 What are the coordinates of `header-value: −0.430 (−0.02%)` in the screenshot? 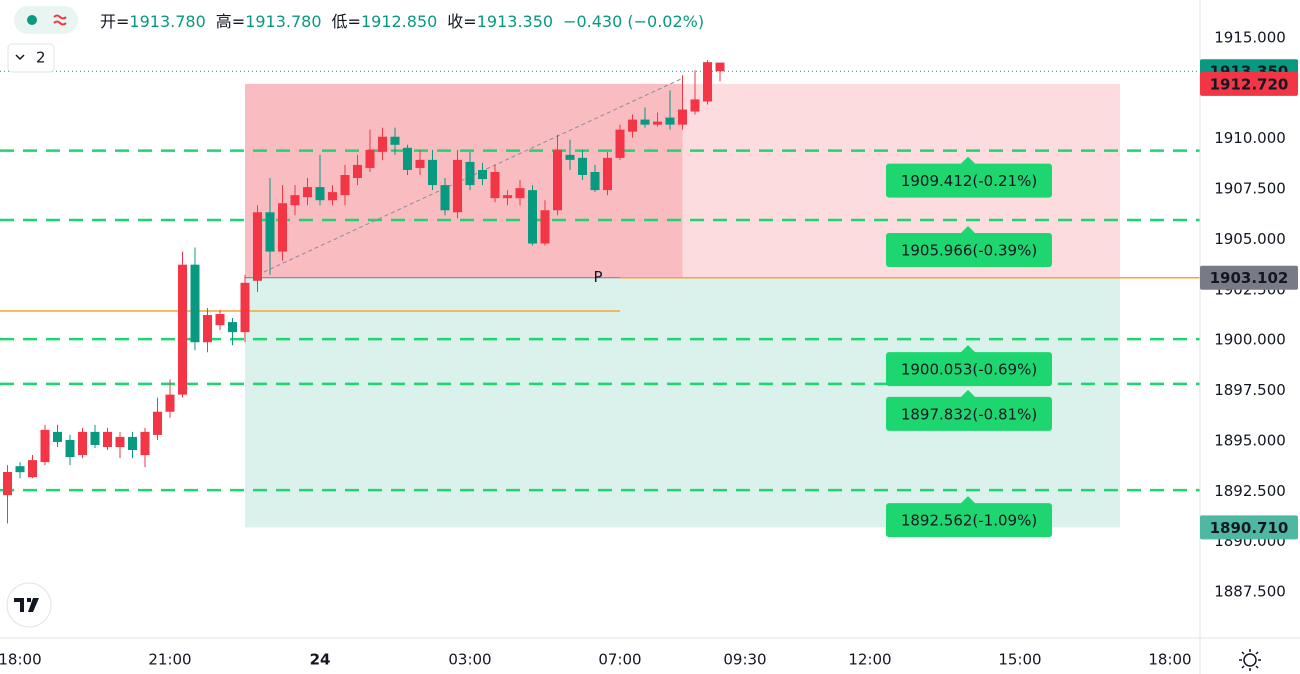 It's located at (633, 21).